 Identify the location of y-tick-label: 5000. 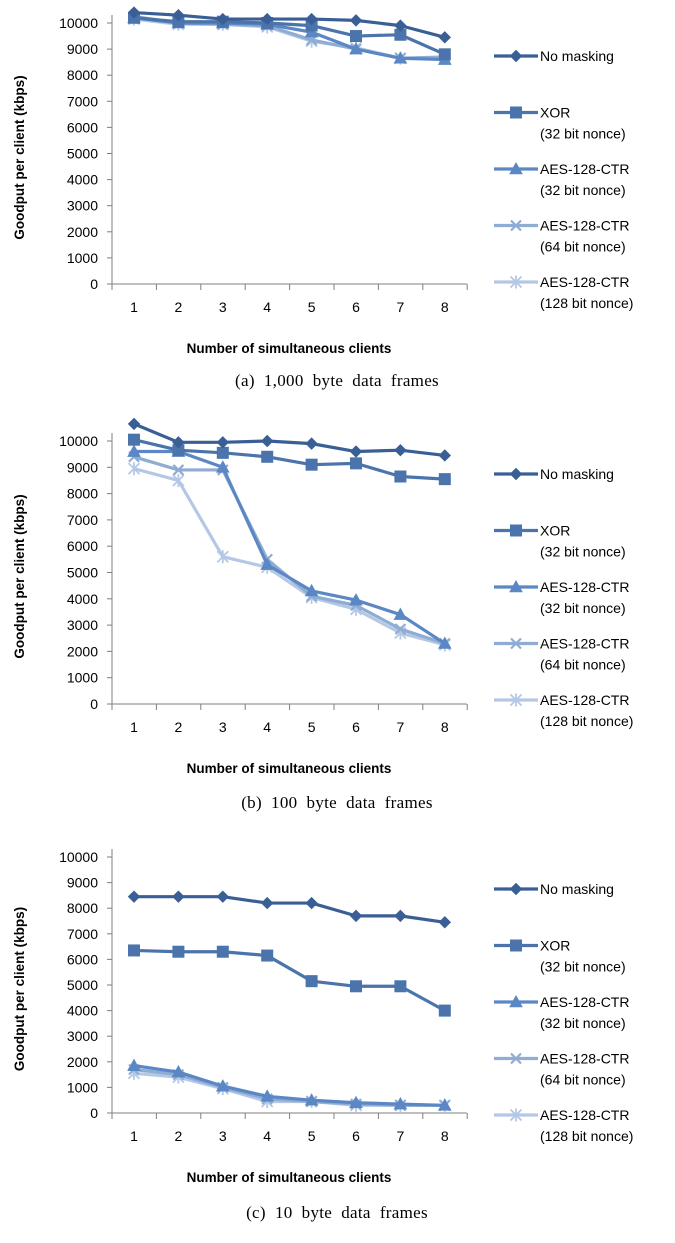
(82, 154).